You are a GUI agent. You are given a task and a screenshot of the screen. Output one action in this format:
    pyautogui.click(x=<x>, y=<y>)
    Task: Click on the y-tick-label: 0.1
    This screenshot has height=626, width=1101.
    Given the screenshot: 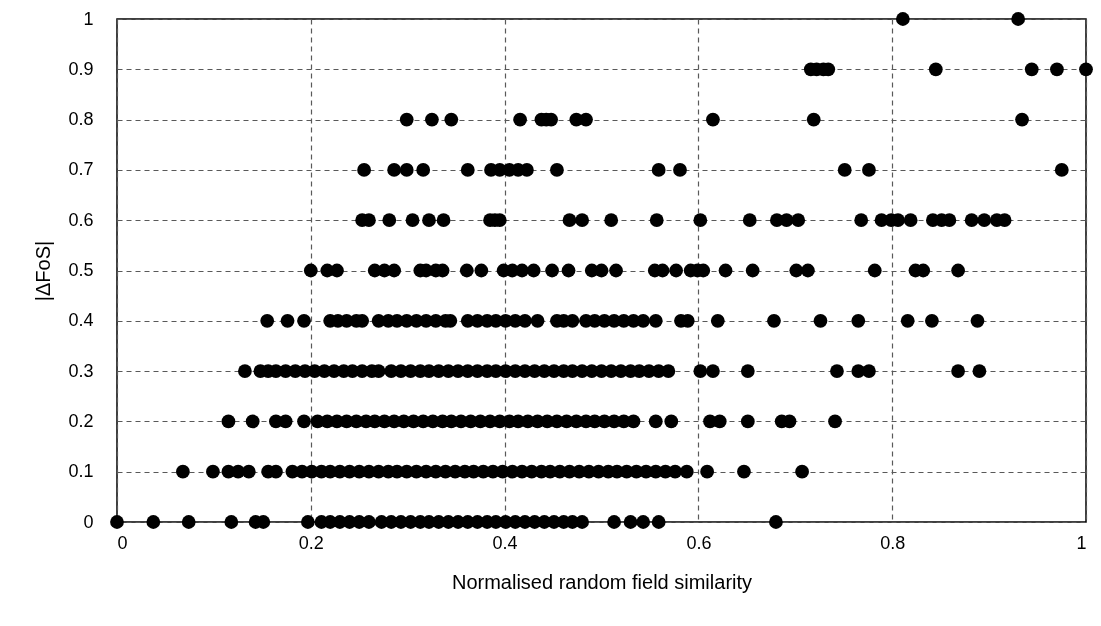 What is the action you would take?
    pyautogui.click(x=81, y=471)
    